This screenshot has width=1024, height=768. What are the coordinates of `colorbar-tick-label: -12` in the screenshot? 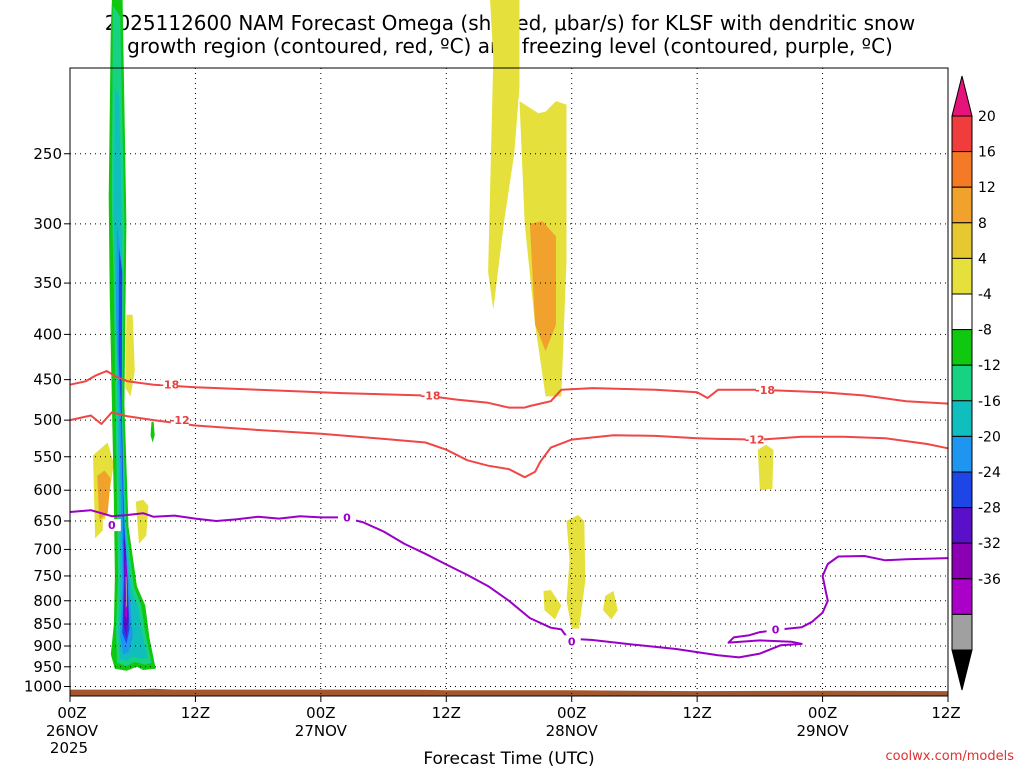 It's located at (989, 366).